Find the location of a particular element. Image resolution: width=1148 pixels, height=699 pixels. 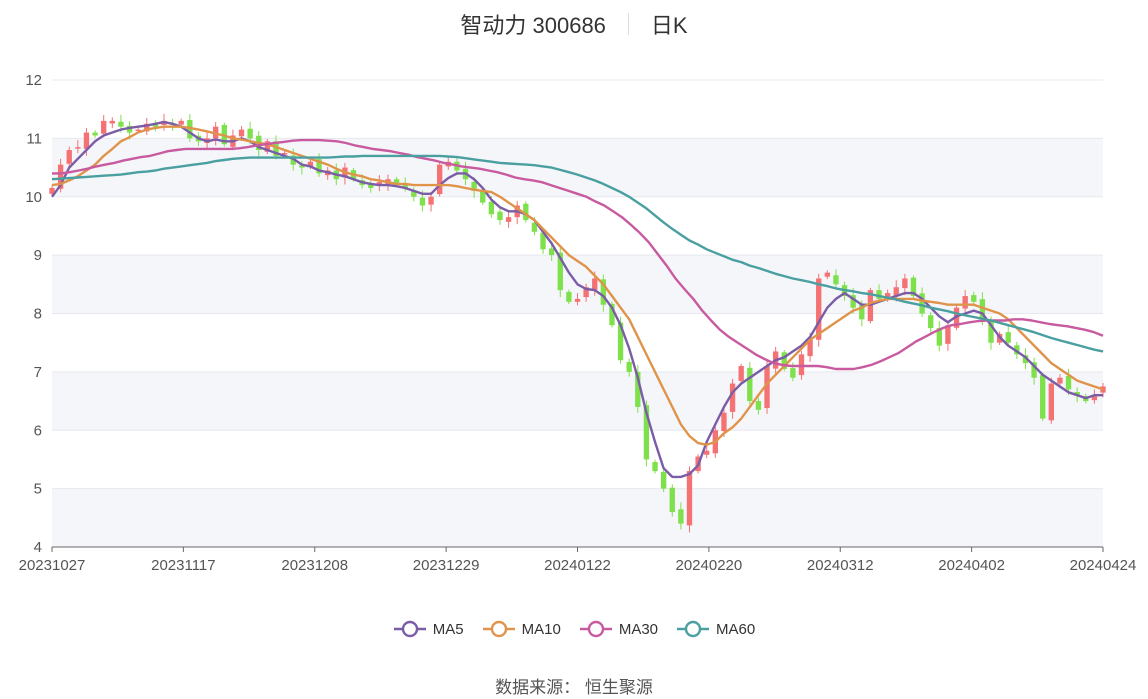

legend-item-ma60: MA60 is located at coordinates (715, 629).